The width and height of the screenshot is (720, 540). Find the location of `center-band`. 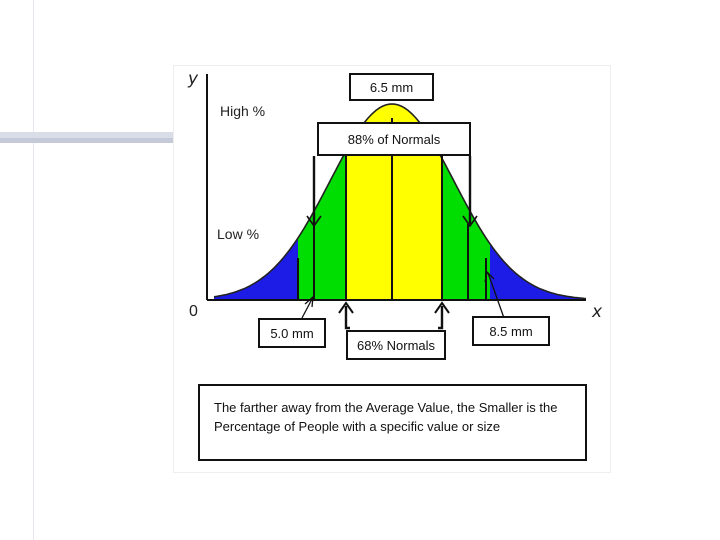

center-band is located at coordinates (394, 202).